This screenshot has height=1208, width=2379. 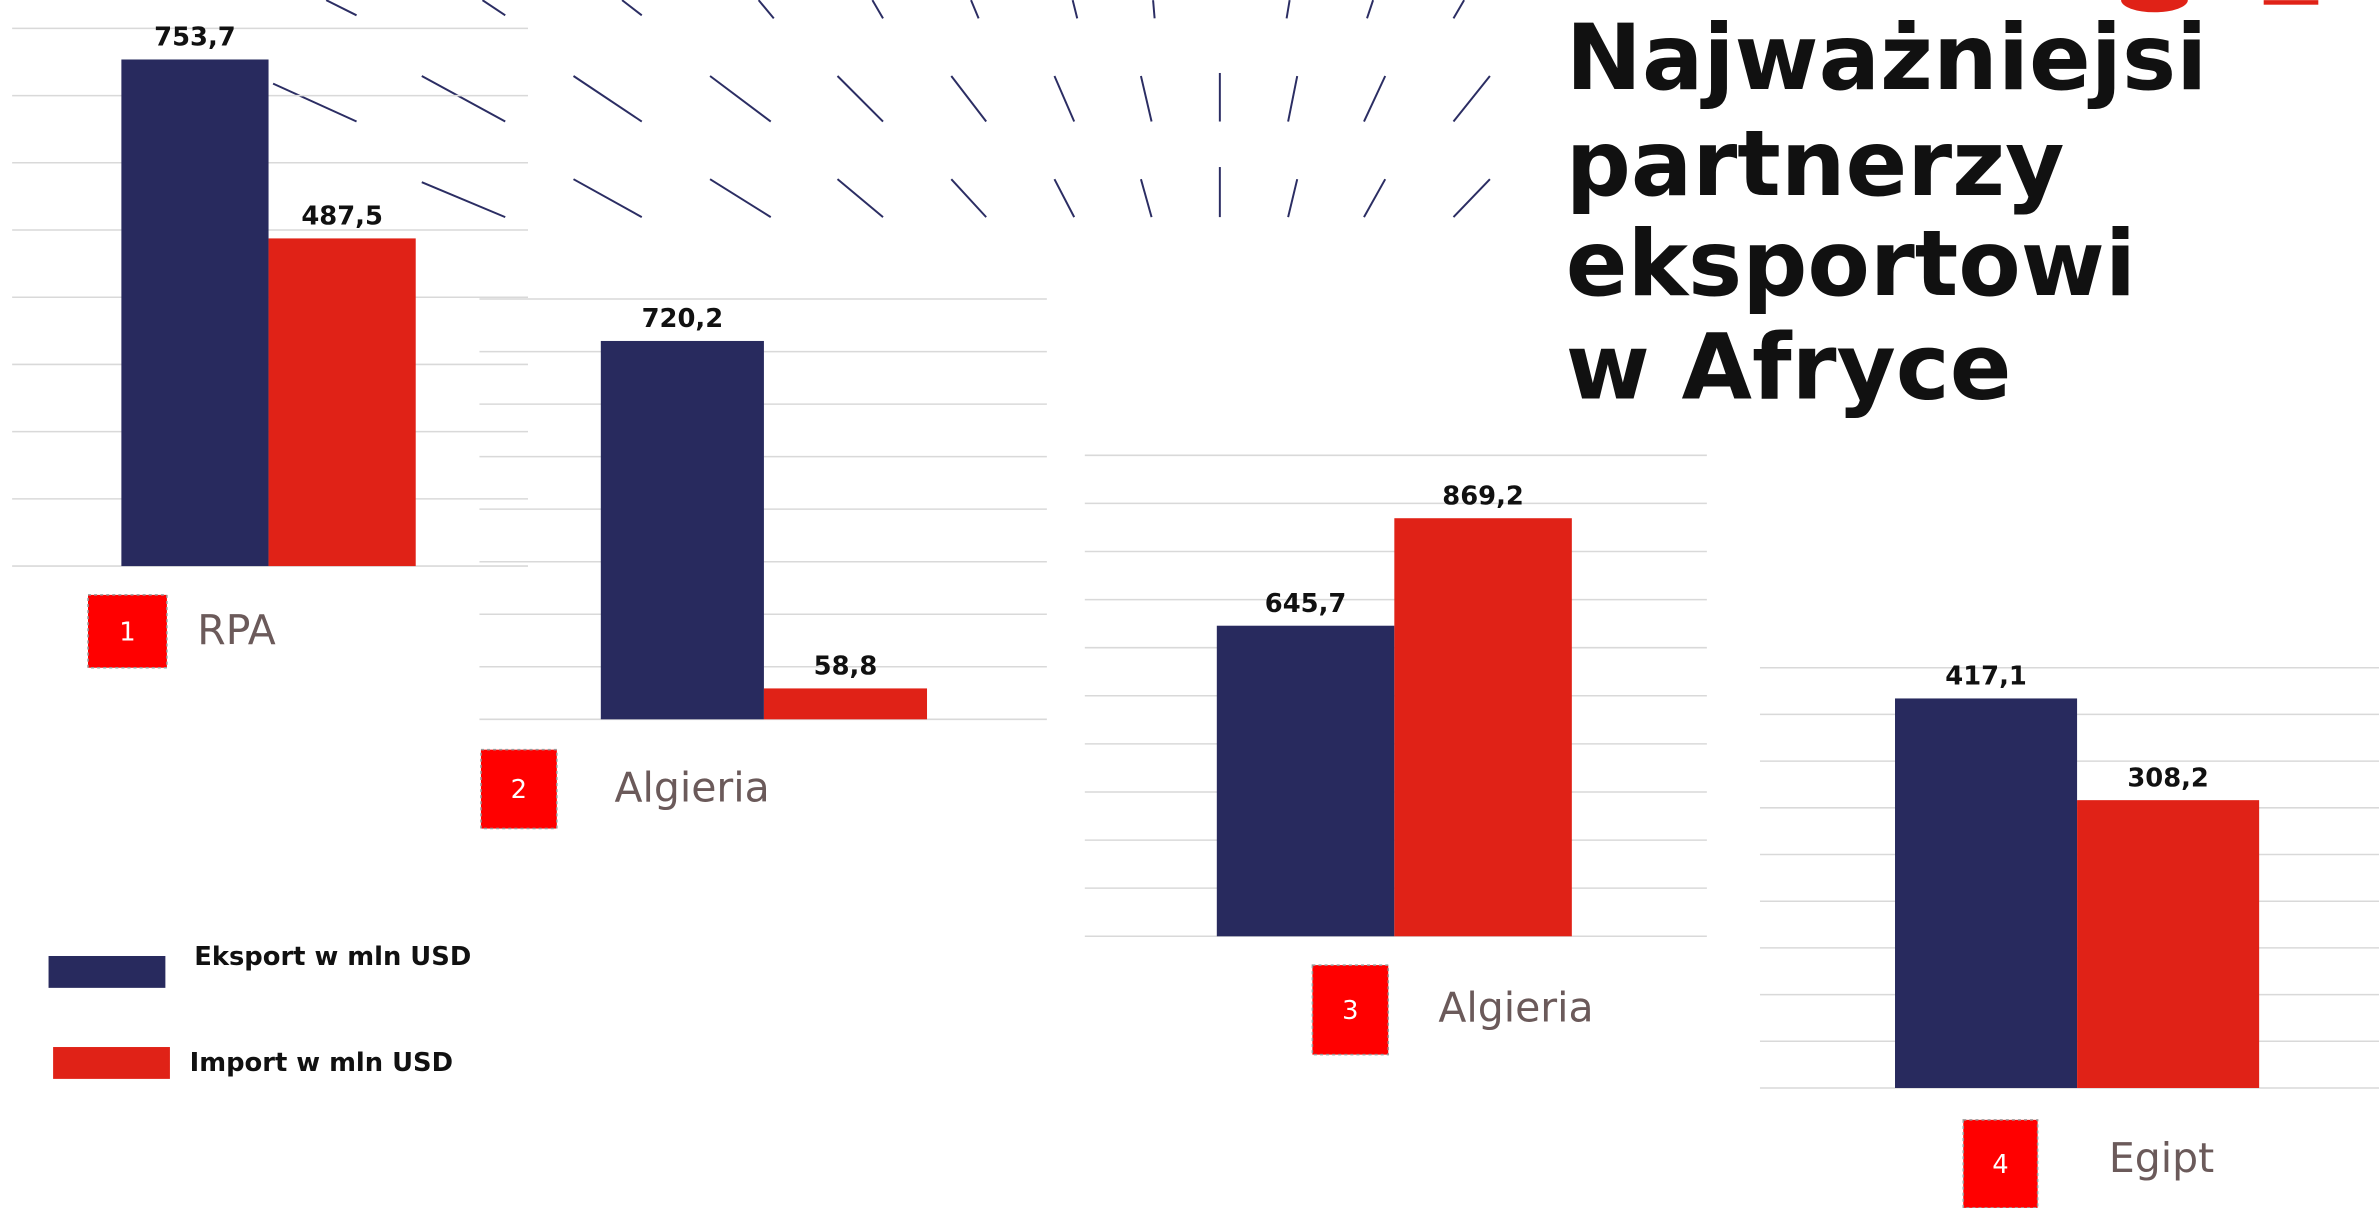 I want to click on title-line: w Afryce, so click(x=1789, y=367).